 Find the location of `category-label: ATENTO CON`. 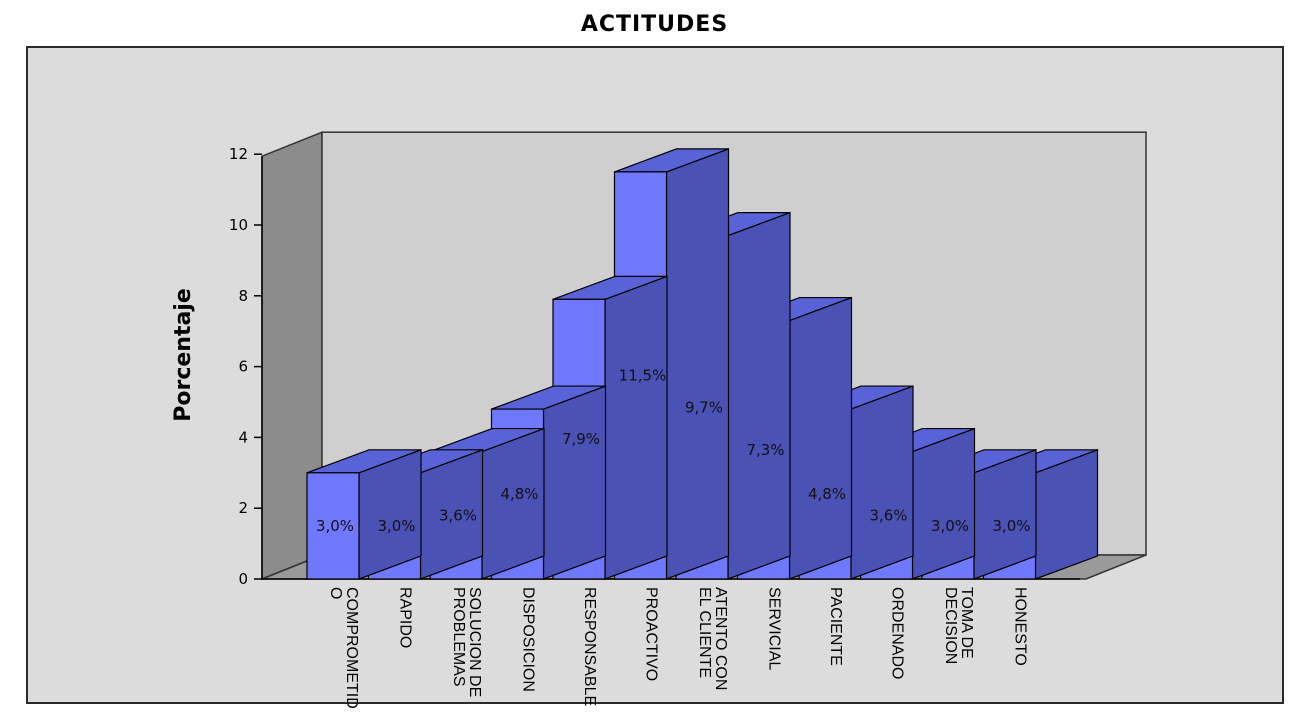

category-label: ATENTO CON is located at coordinates (720, 638).